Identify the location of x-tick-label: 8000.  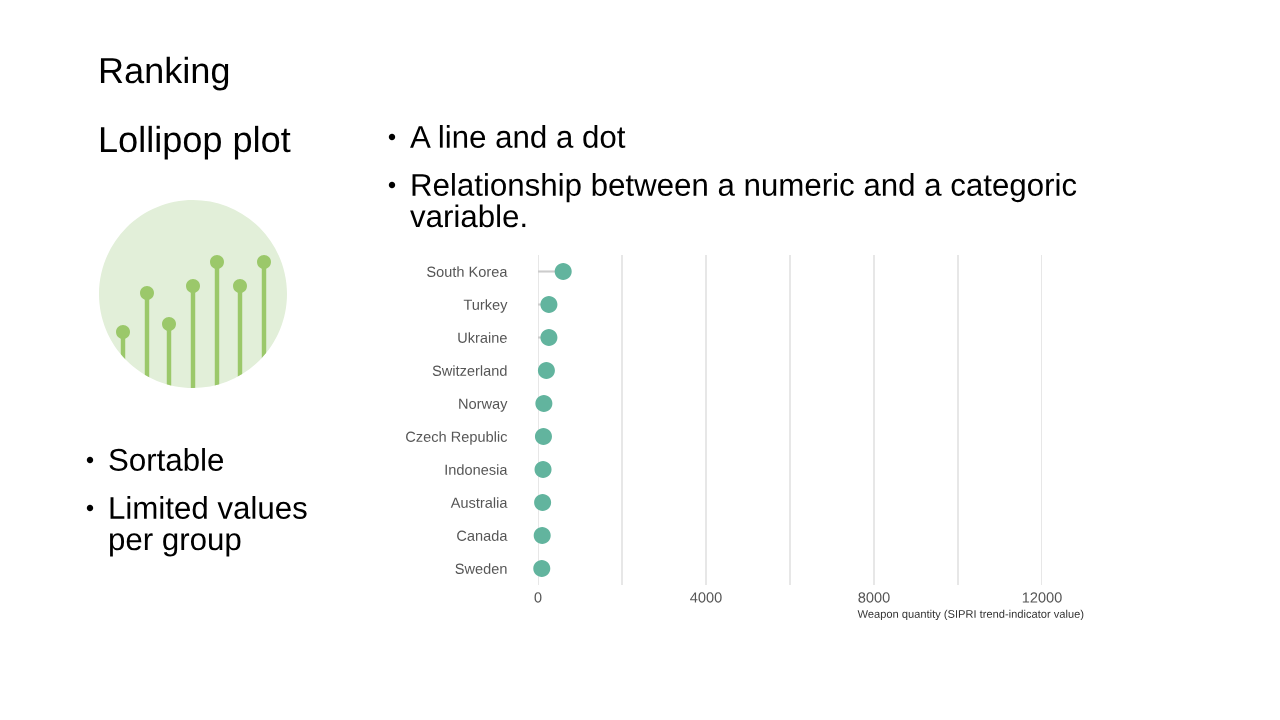
(874, 597).